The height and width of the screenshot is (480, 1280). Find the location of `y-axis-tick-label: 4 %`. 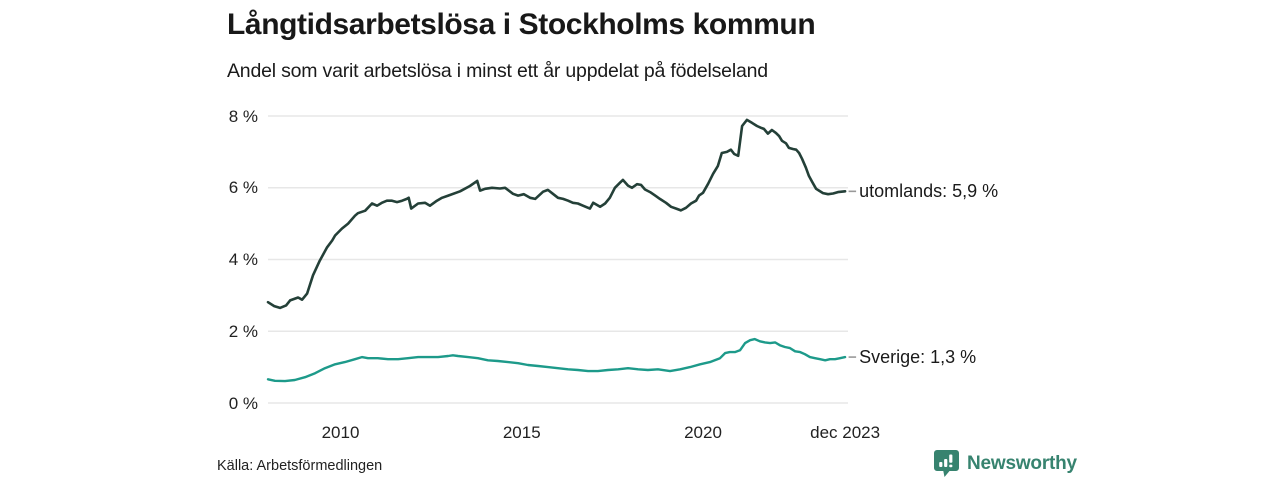

y-axis-tick-label: 4 % is located at coordinates (243, 259).